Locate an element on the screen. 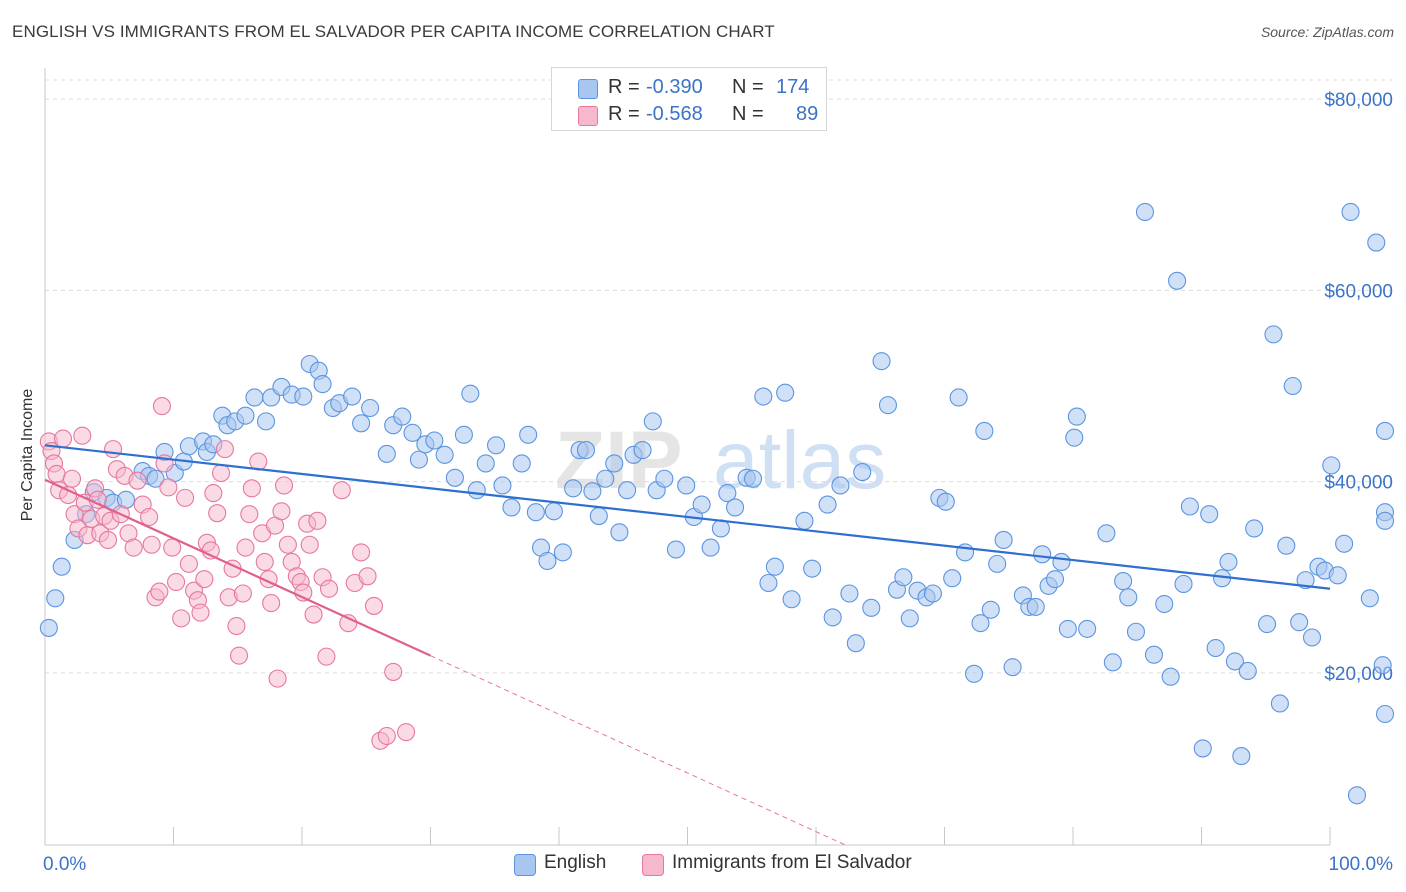 Image resolution: width=1406 pixels, height=892 pixels. salvador-swatch is located at coordinates (588, 116).